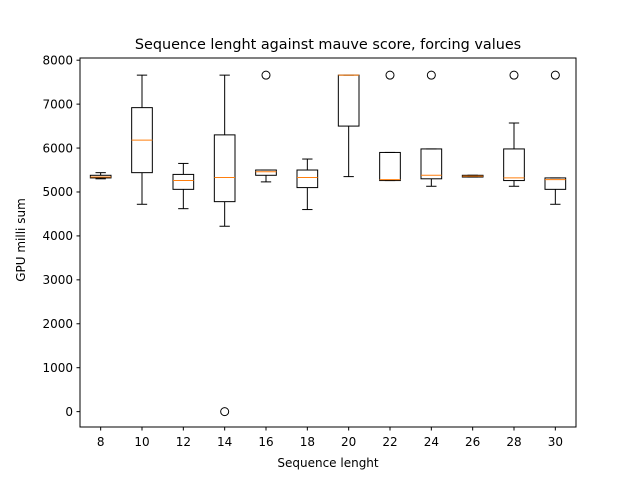 The width and height of the screenshot is (640, 480). What do you see at coordinates (183, 442) in the screenshot?
I see `x-tick-label: 12` at bounding box center [183, 442].